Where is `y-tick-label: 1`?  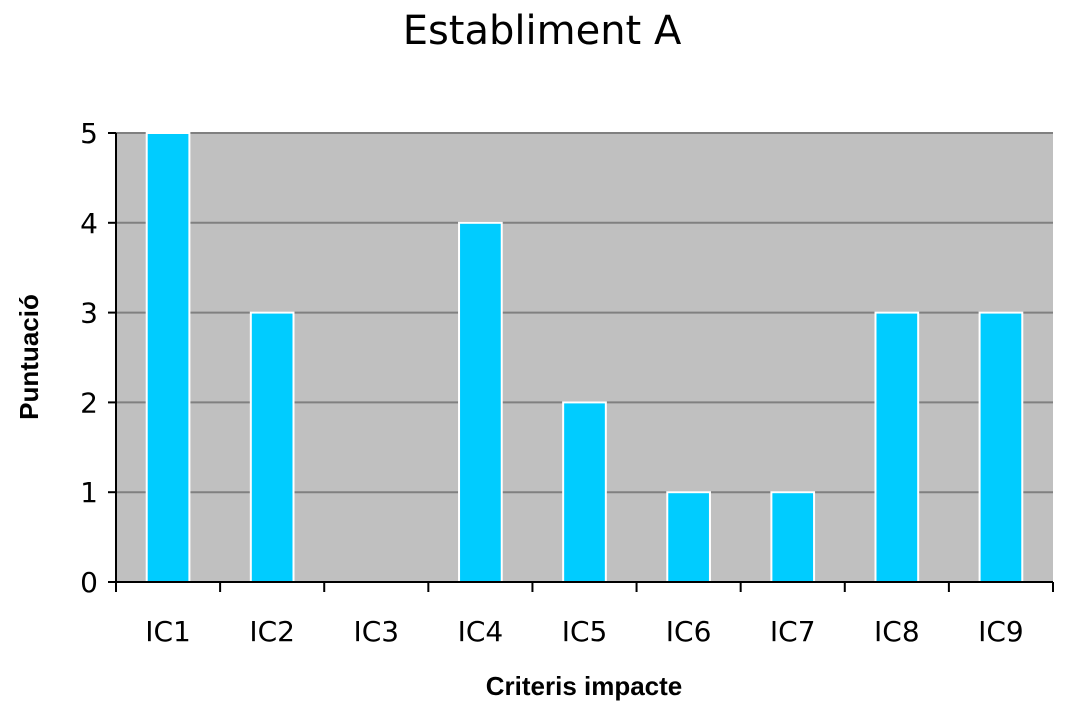 y-tick-label: 1 is located at coordinates (89, 492).